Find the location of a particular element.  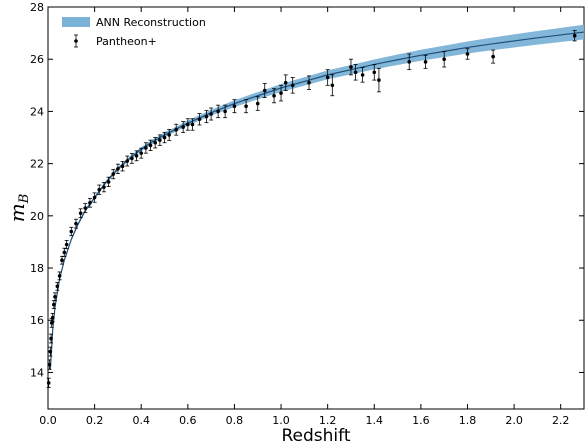

y-axis-label-sub: B is located at coordinates (24, 199).